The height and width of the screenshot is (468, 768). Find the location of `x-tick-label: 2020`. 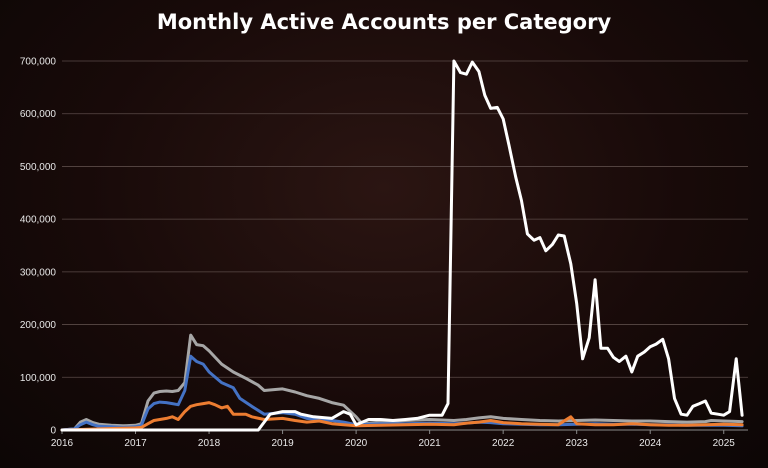

x-tick-label: 2020 is located at coordinates (356, 443).